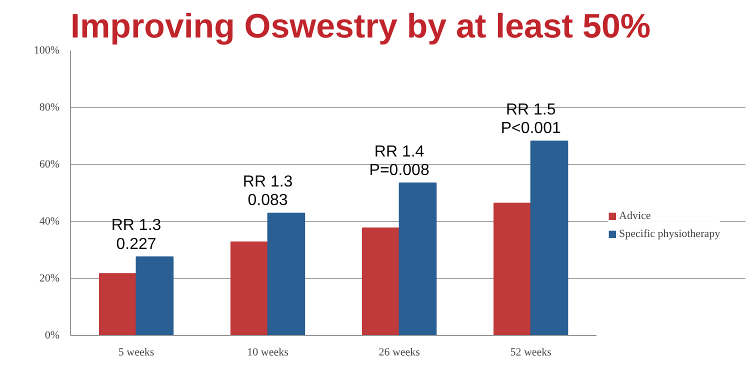 The width and height of the screenshot is (750, 371). Describe the element at coordinates (399, 161) in the screenshot. I see `annotation: RR 1.4 P=0.008` at that location.